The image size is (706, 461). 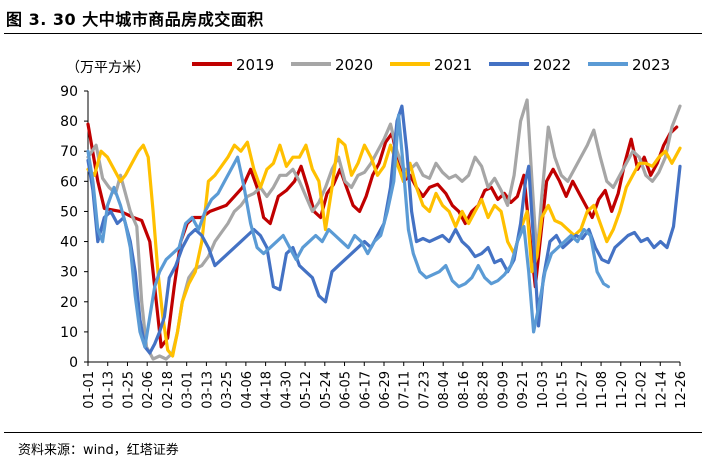 I want to click on legend-label-2023: 2023, so click(x=651, y=65).